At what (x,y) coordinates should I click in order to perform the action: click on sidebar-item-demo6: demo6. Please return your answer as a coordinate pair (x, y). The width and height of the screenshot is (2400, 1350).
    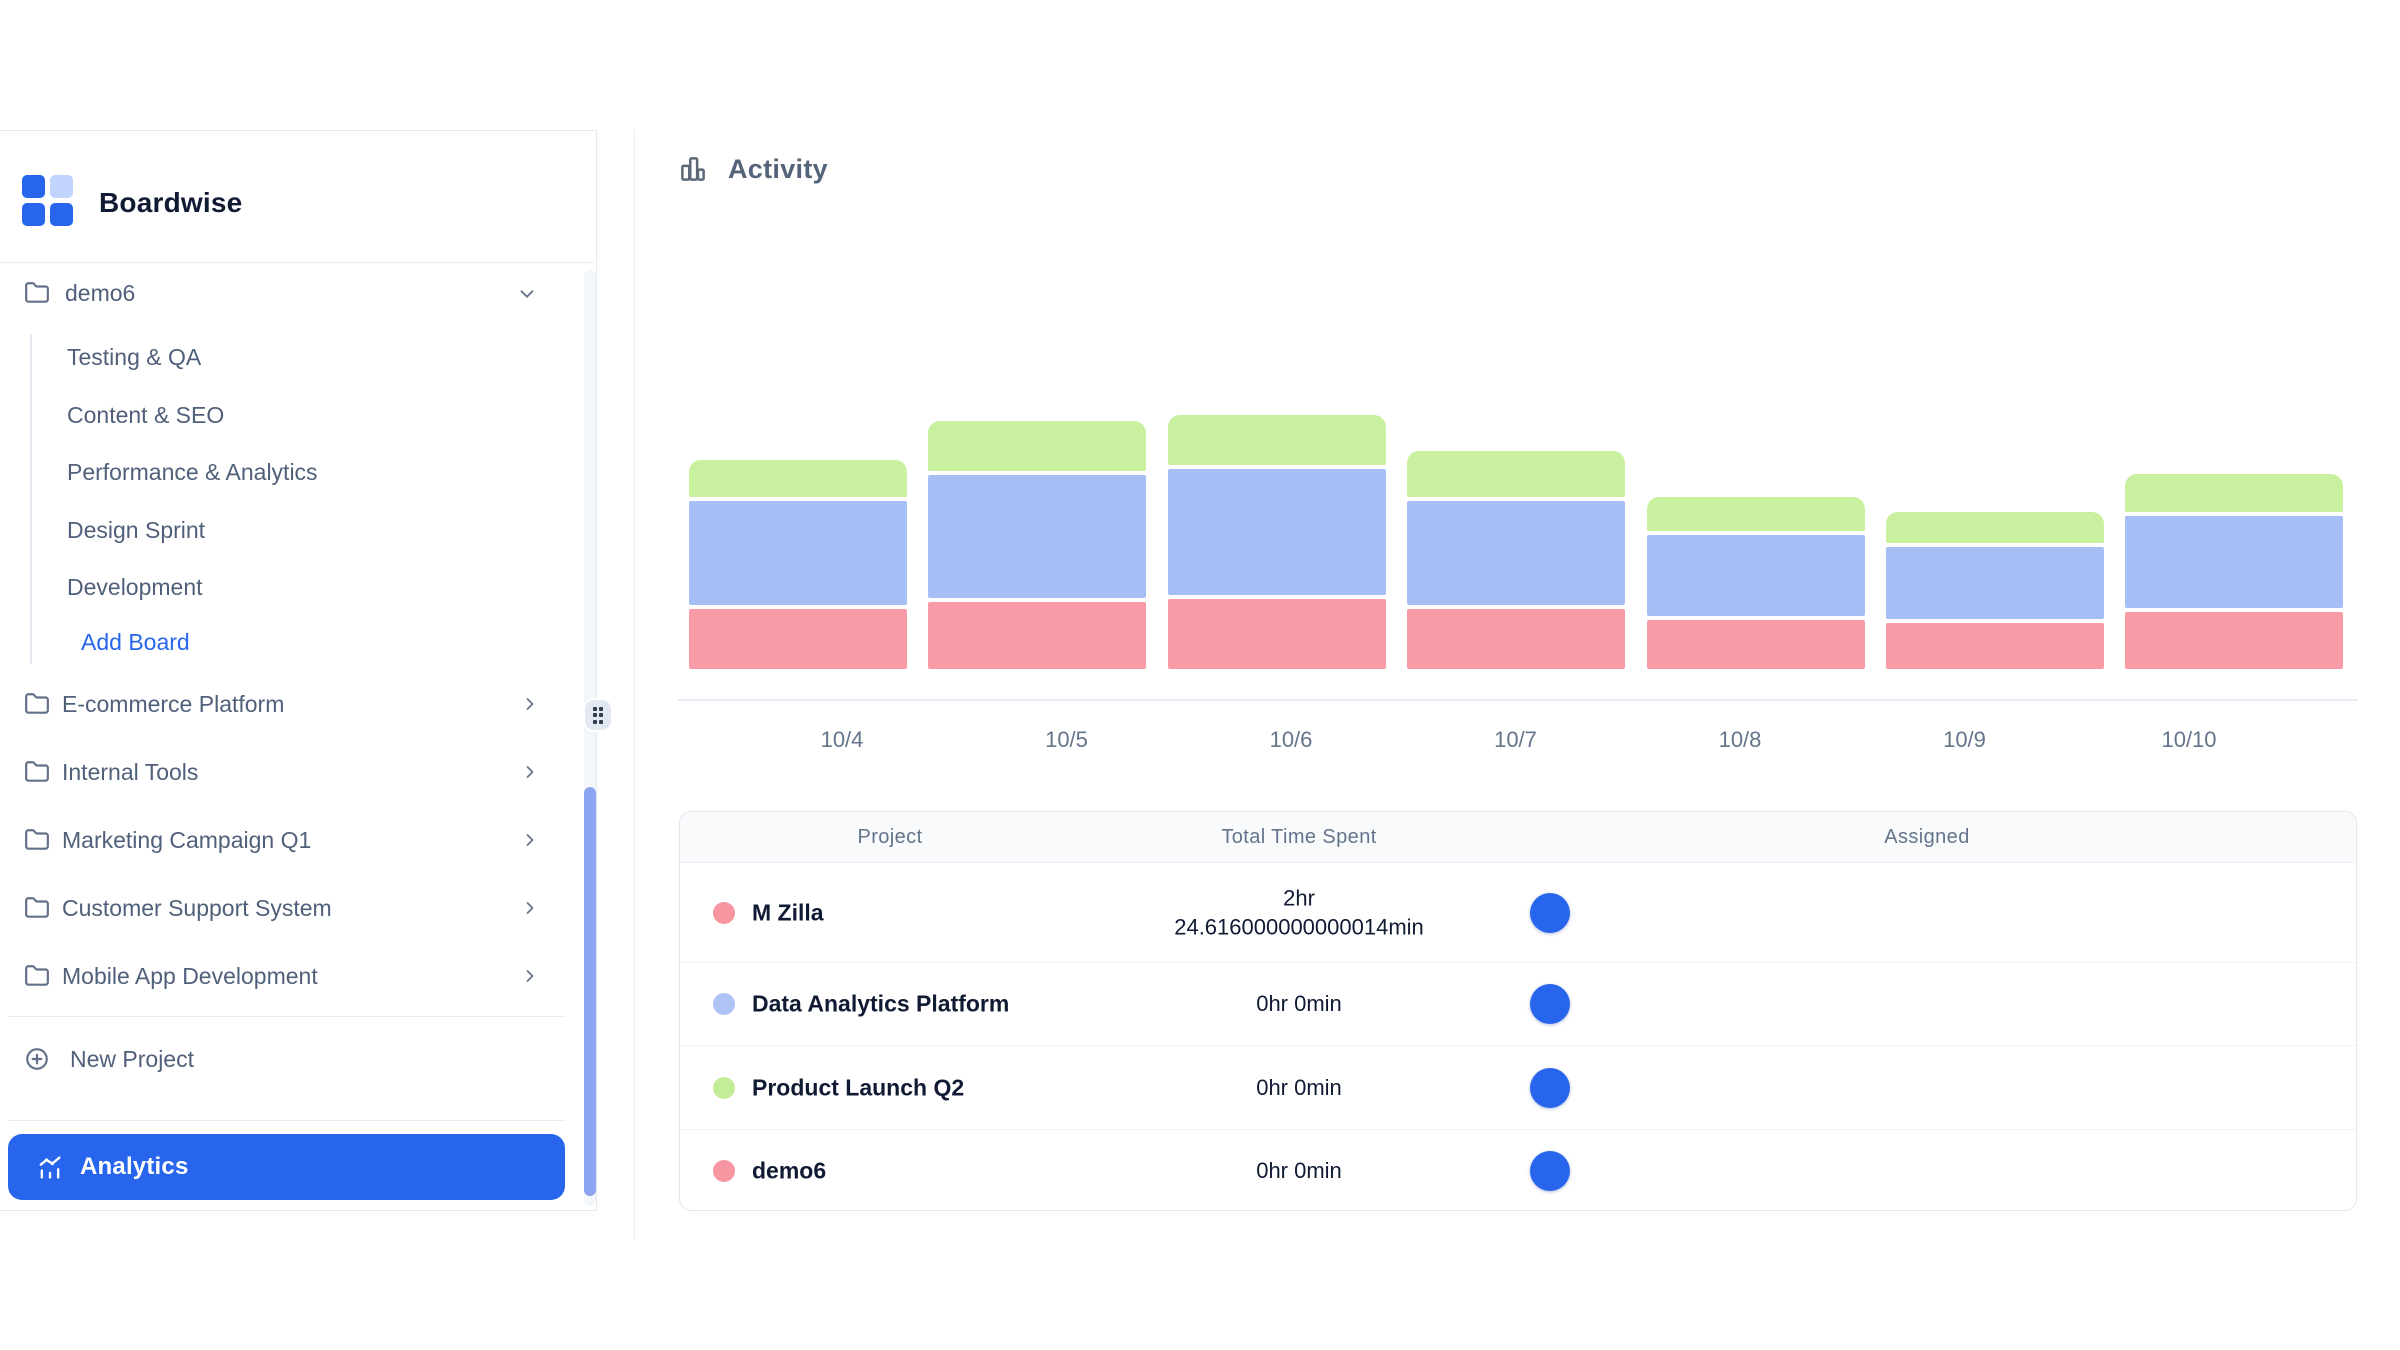
    Looking at the image, I should click on (280, 293).